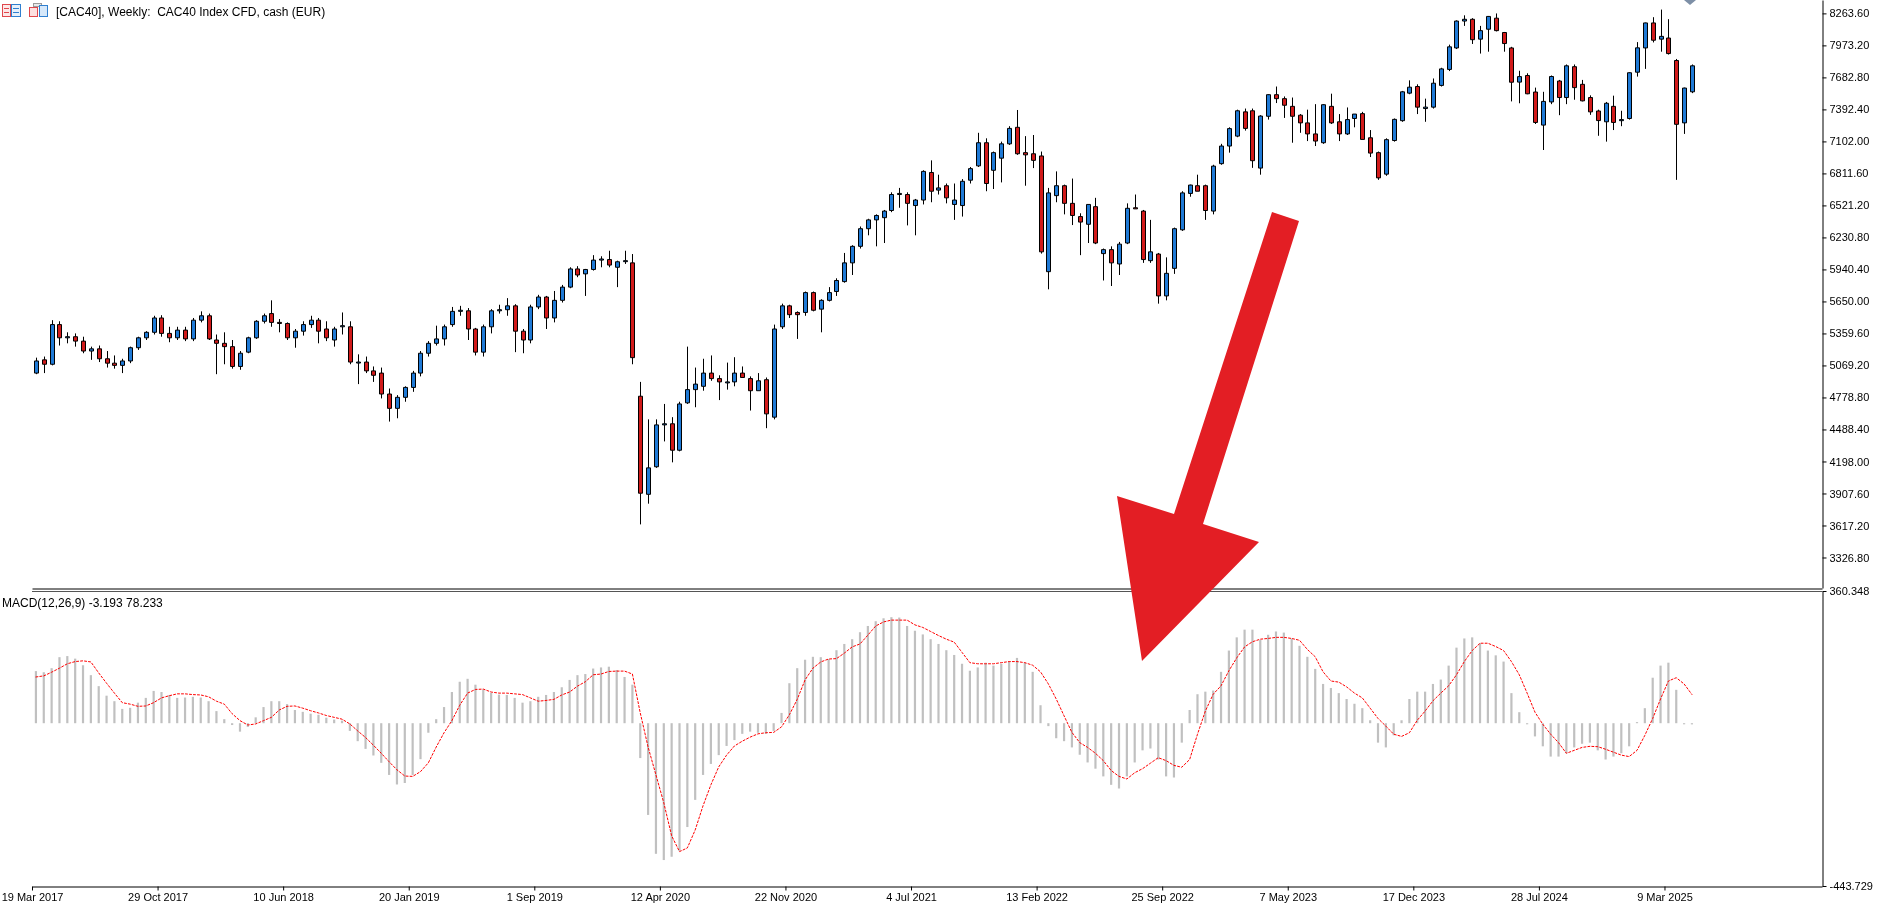 Image resolution: width=1878 pixels, height=908 pixels. I want to click on y-tick-label: 5940.40, so click(1849, 269).